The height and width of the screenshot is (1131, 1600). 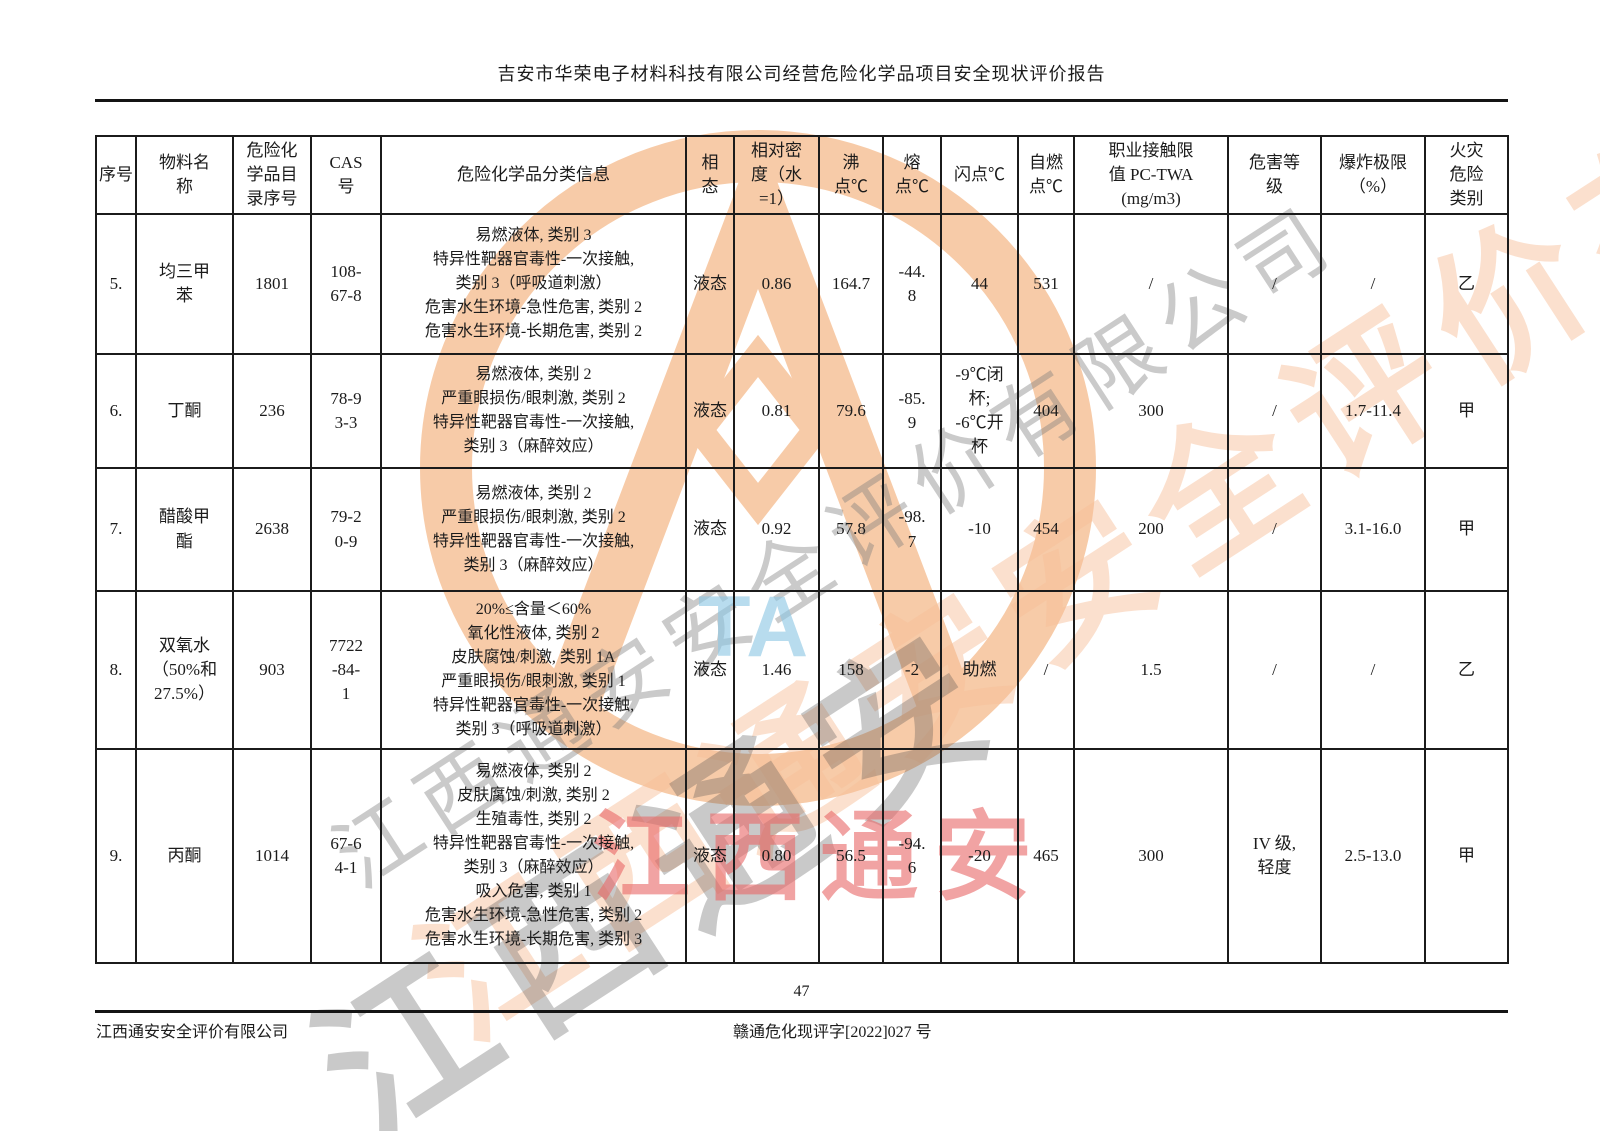 I want to click on cell-catalog-no: 903, so click(x=272, y=670).